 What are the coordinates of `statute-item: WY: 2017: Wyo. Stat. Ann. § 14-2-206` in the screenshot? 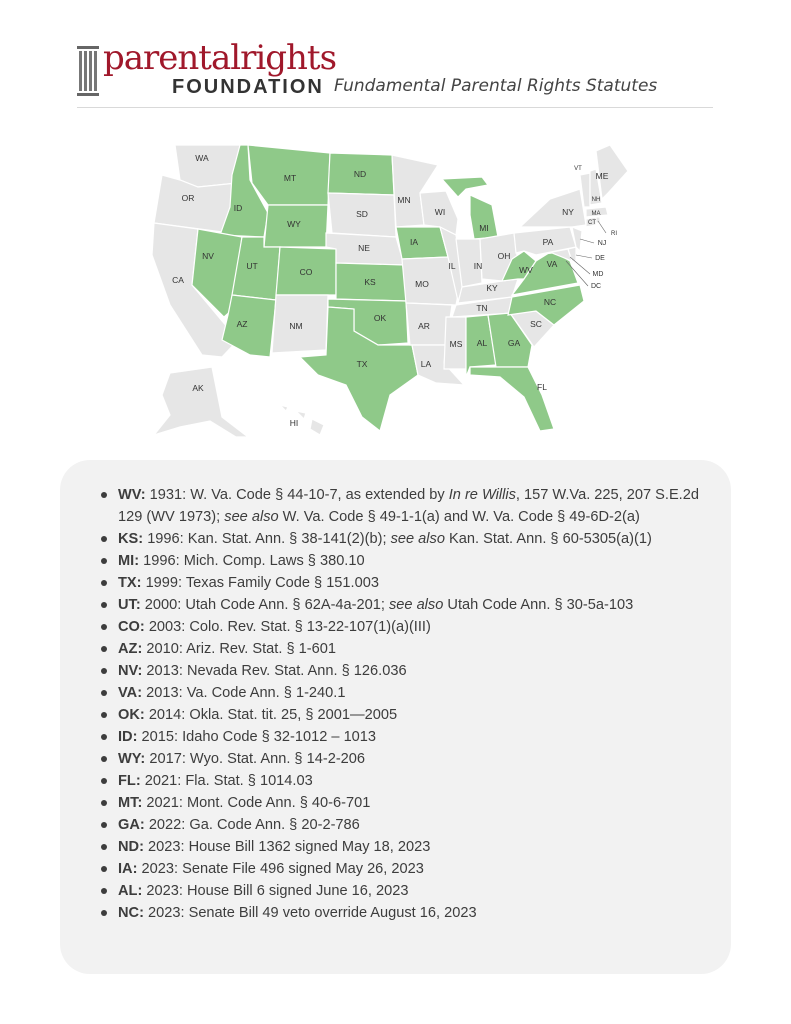 It's located at (400, 759).